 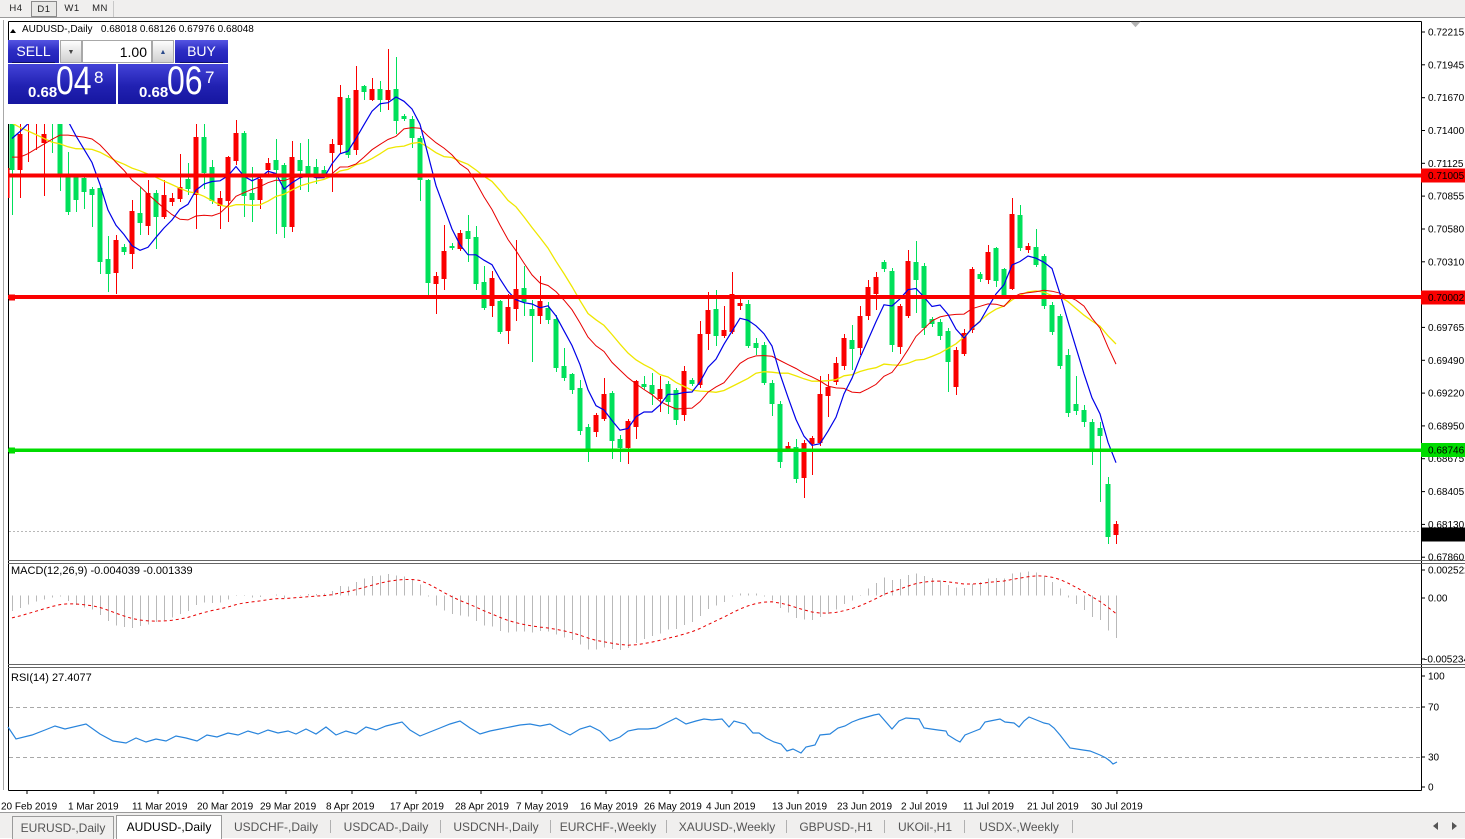 I want to click on svg-text: 26 May 2019, so click(x=673, y=807).